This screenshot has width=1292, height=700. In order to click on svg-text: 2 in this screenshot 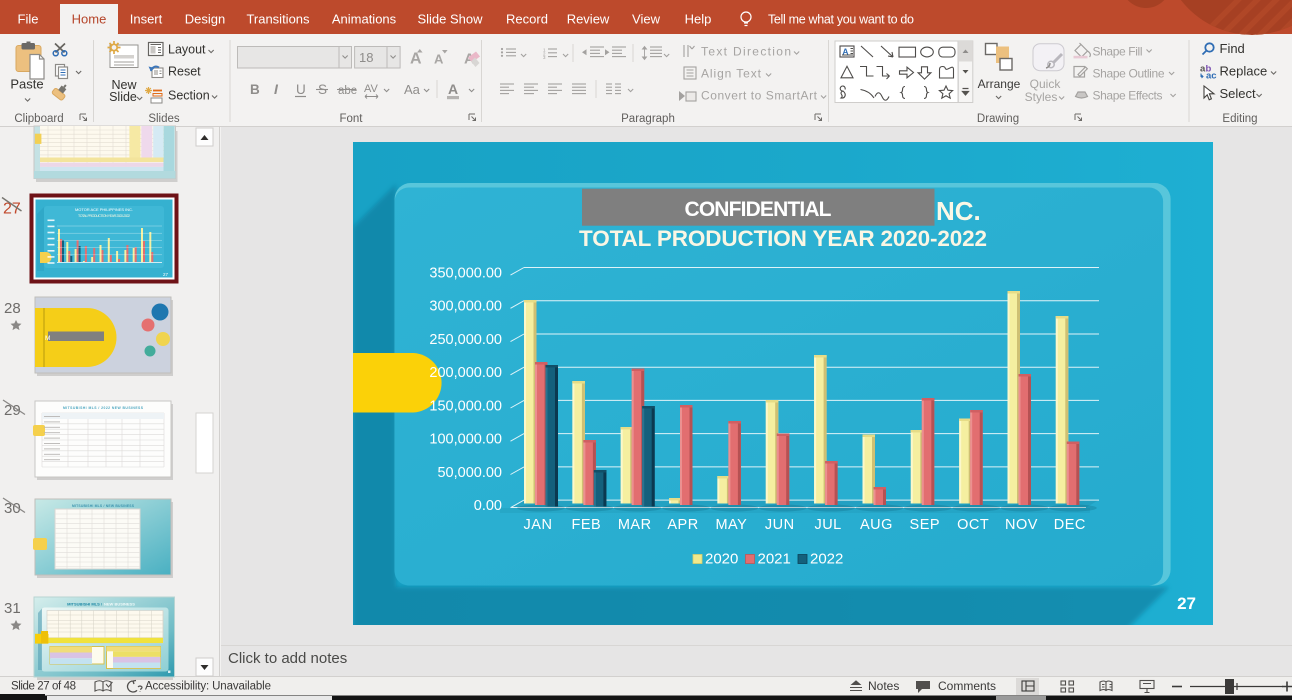, I will do `click(544, 53)`.